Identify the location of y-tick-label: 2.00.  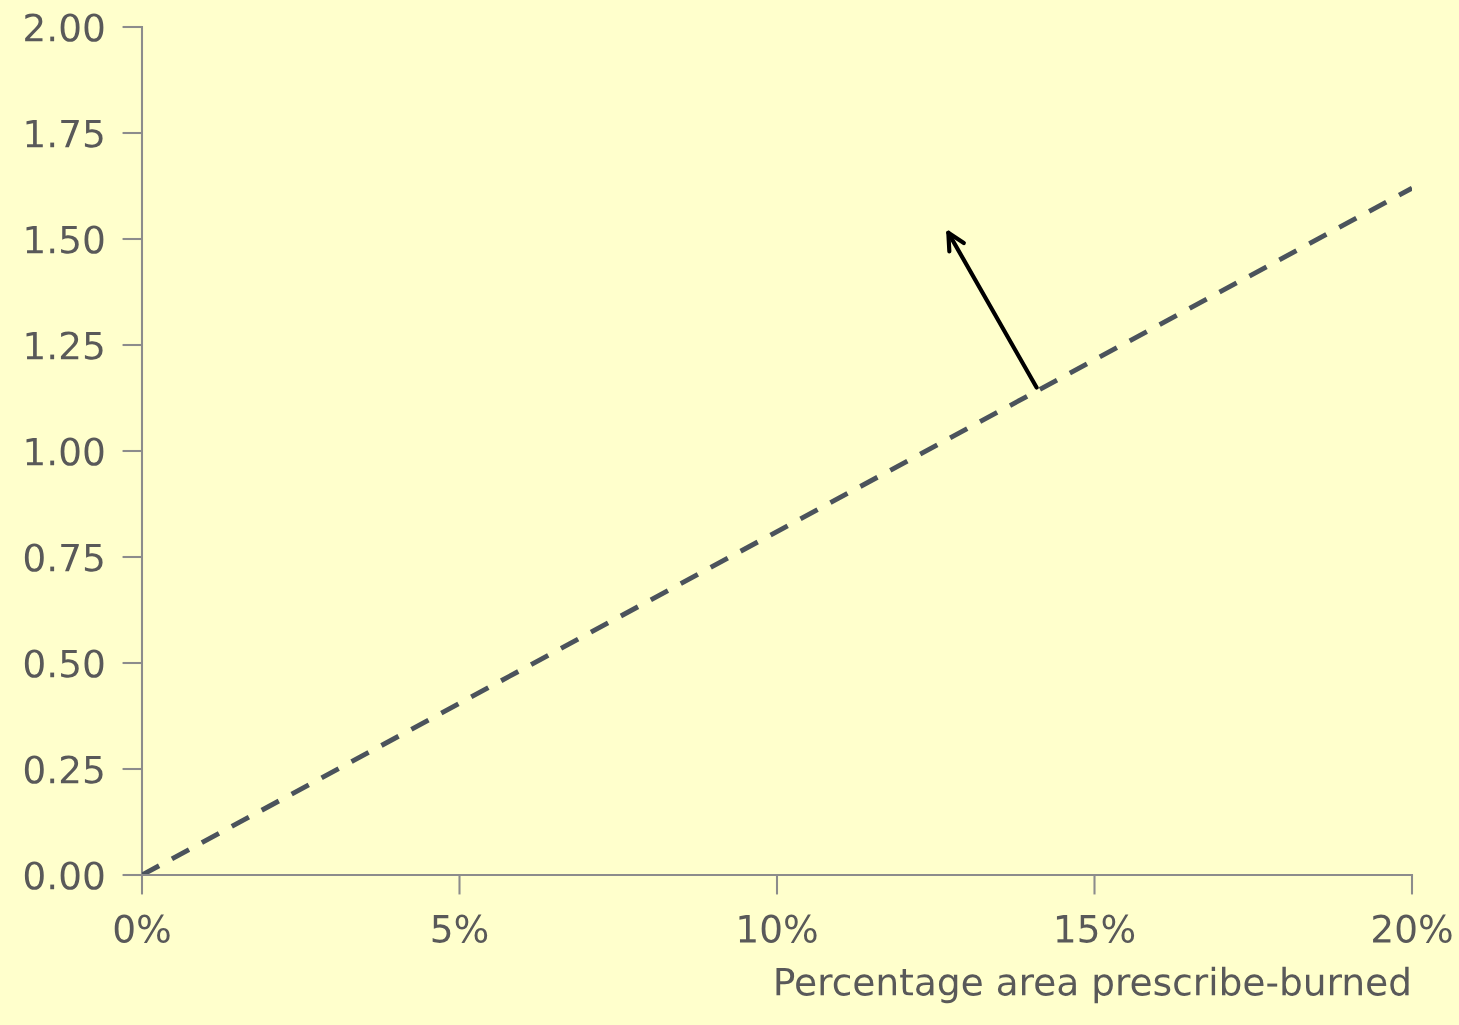
(64, 27).